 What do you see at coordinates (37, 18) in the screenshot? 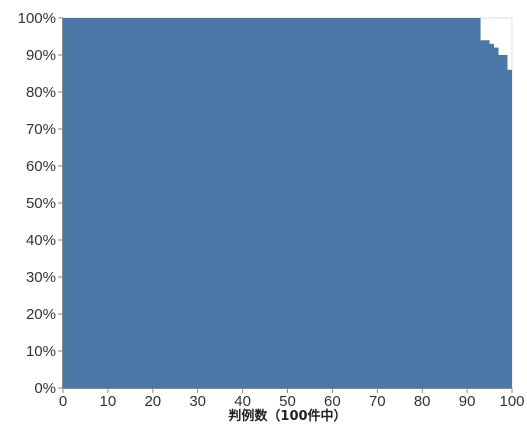
I see `y-tick-label: 100%` at bounding box center [37, 18].